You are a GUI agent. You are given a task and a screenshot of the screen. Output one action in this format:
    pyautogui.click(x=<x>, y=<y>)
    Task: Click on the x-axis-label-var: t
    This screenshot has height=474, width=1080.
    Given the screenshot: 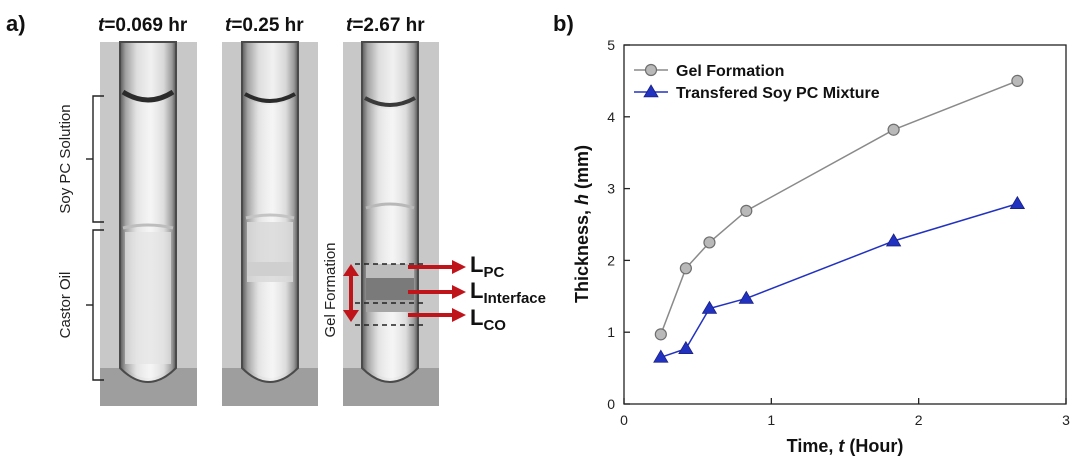 What is the action you would take?
    pyautogui.click(x=841, y=446)
    